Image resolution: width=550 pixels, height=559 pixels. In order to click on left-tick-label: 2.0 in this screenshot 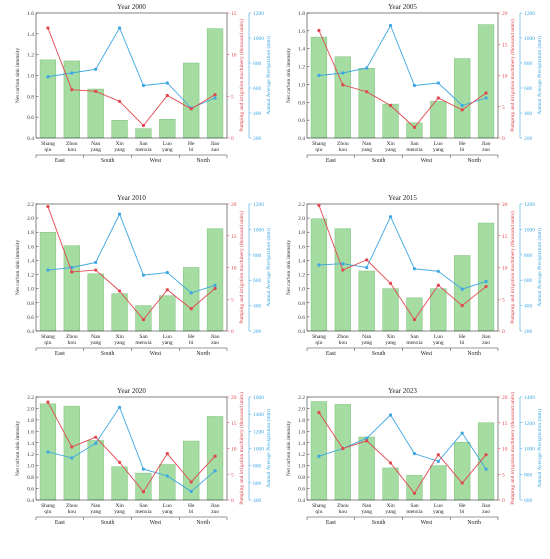, I will do `click(301, 409)`.